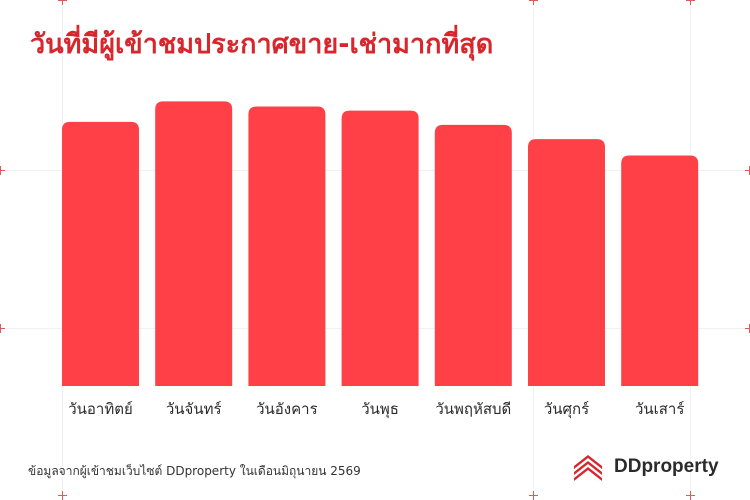  Describe the element at coordinates (566, 409) in the screenshot. I see `x-tick-label: วันศุกร์` at that location.